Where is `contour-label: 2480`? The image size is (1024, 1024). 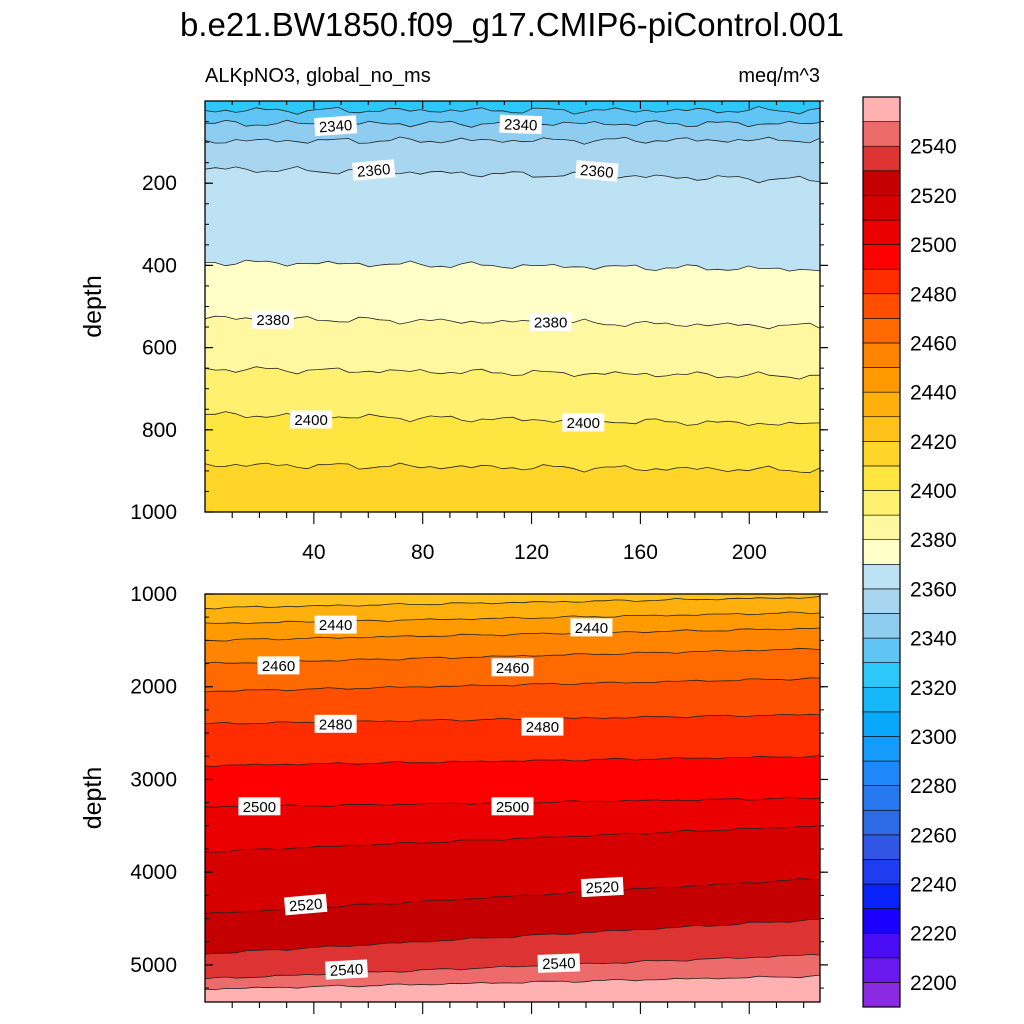
contour-label: 2480 is located at coordinates (335, 723).